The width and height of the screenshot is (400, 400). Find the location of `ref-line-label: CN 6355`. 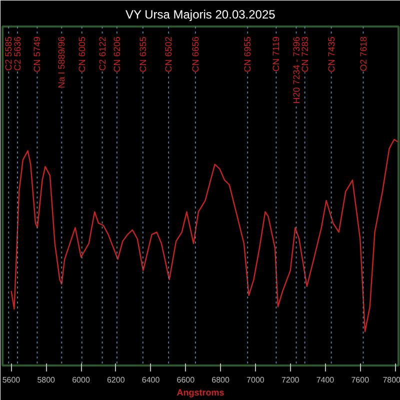

ref-line-label: CN 6355 is located at coordinates (143, 54).